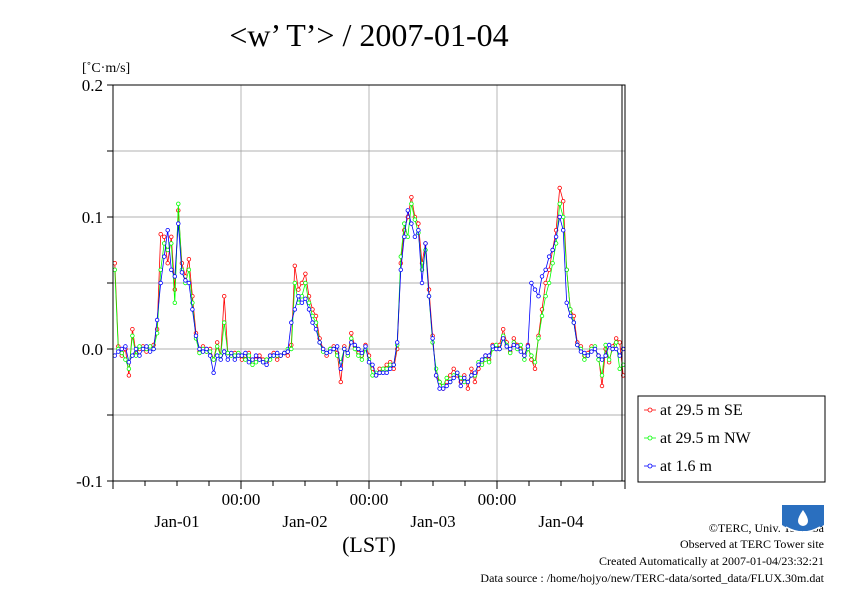  I want to click on legend-swatch-marker, so click(650, 438).